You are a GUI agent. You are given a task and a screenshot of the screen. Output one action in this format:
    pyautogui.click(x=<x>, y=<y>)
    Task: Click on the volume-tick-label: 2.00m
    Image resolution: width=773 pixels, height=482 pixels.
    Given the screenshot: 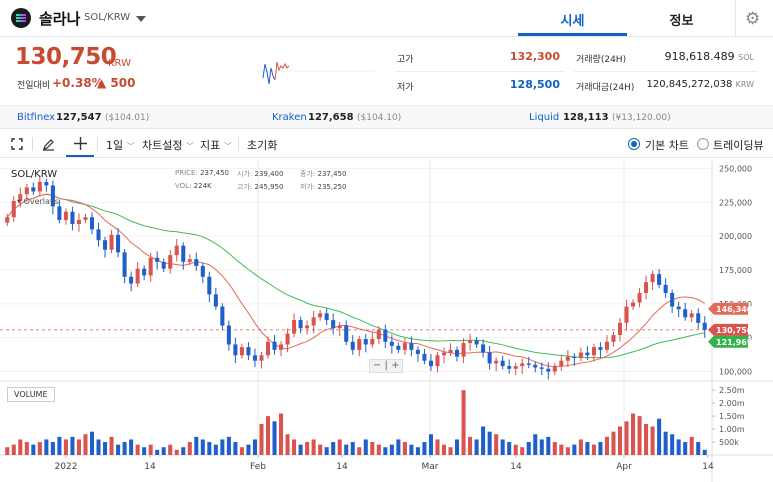 What is the action you would take?
    pyautogui.click(x=732, y=403)
    